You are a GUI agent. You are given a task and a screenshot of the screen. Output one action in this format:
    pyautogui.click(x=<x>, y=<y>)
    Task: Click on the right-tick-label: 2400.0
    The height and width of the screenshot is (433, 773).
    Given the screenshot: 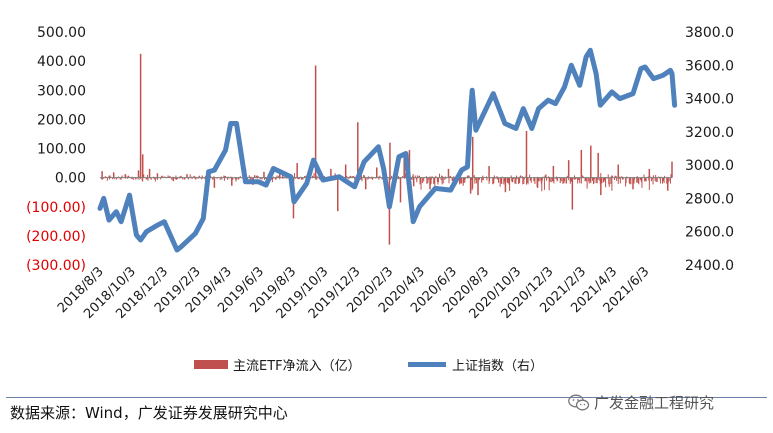 What is the action you would take?
    pyautogui.click(x=709, y=266)
    